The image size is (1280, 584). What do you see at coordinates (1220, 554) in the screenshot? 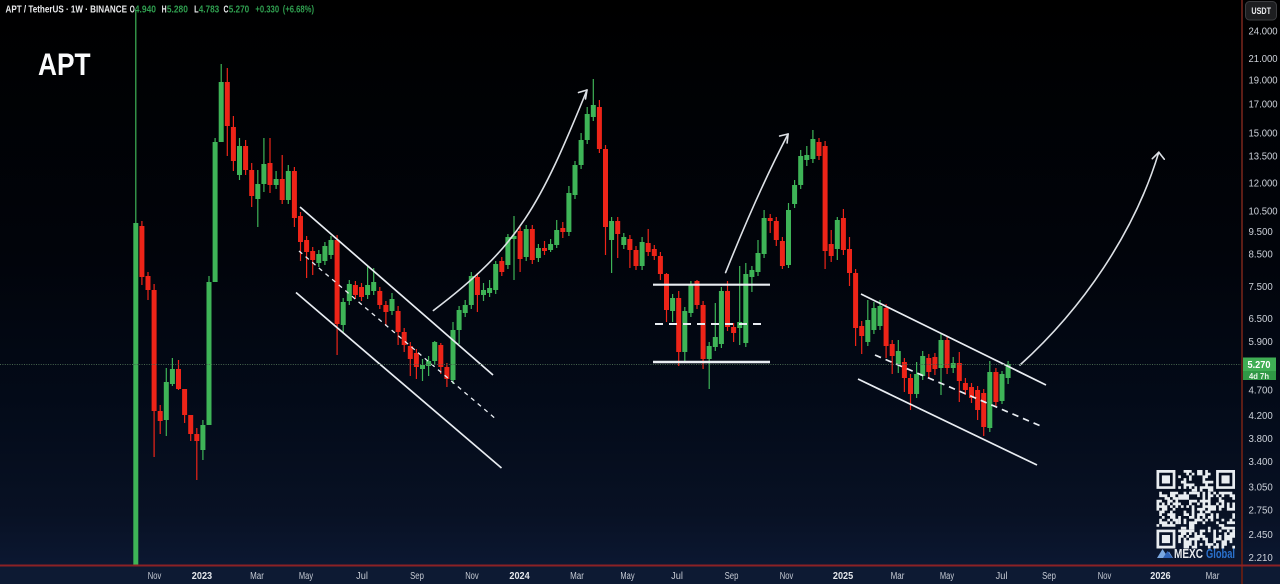
I see `svg-text: Global` at bounding box center [1220, 554].